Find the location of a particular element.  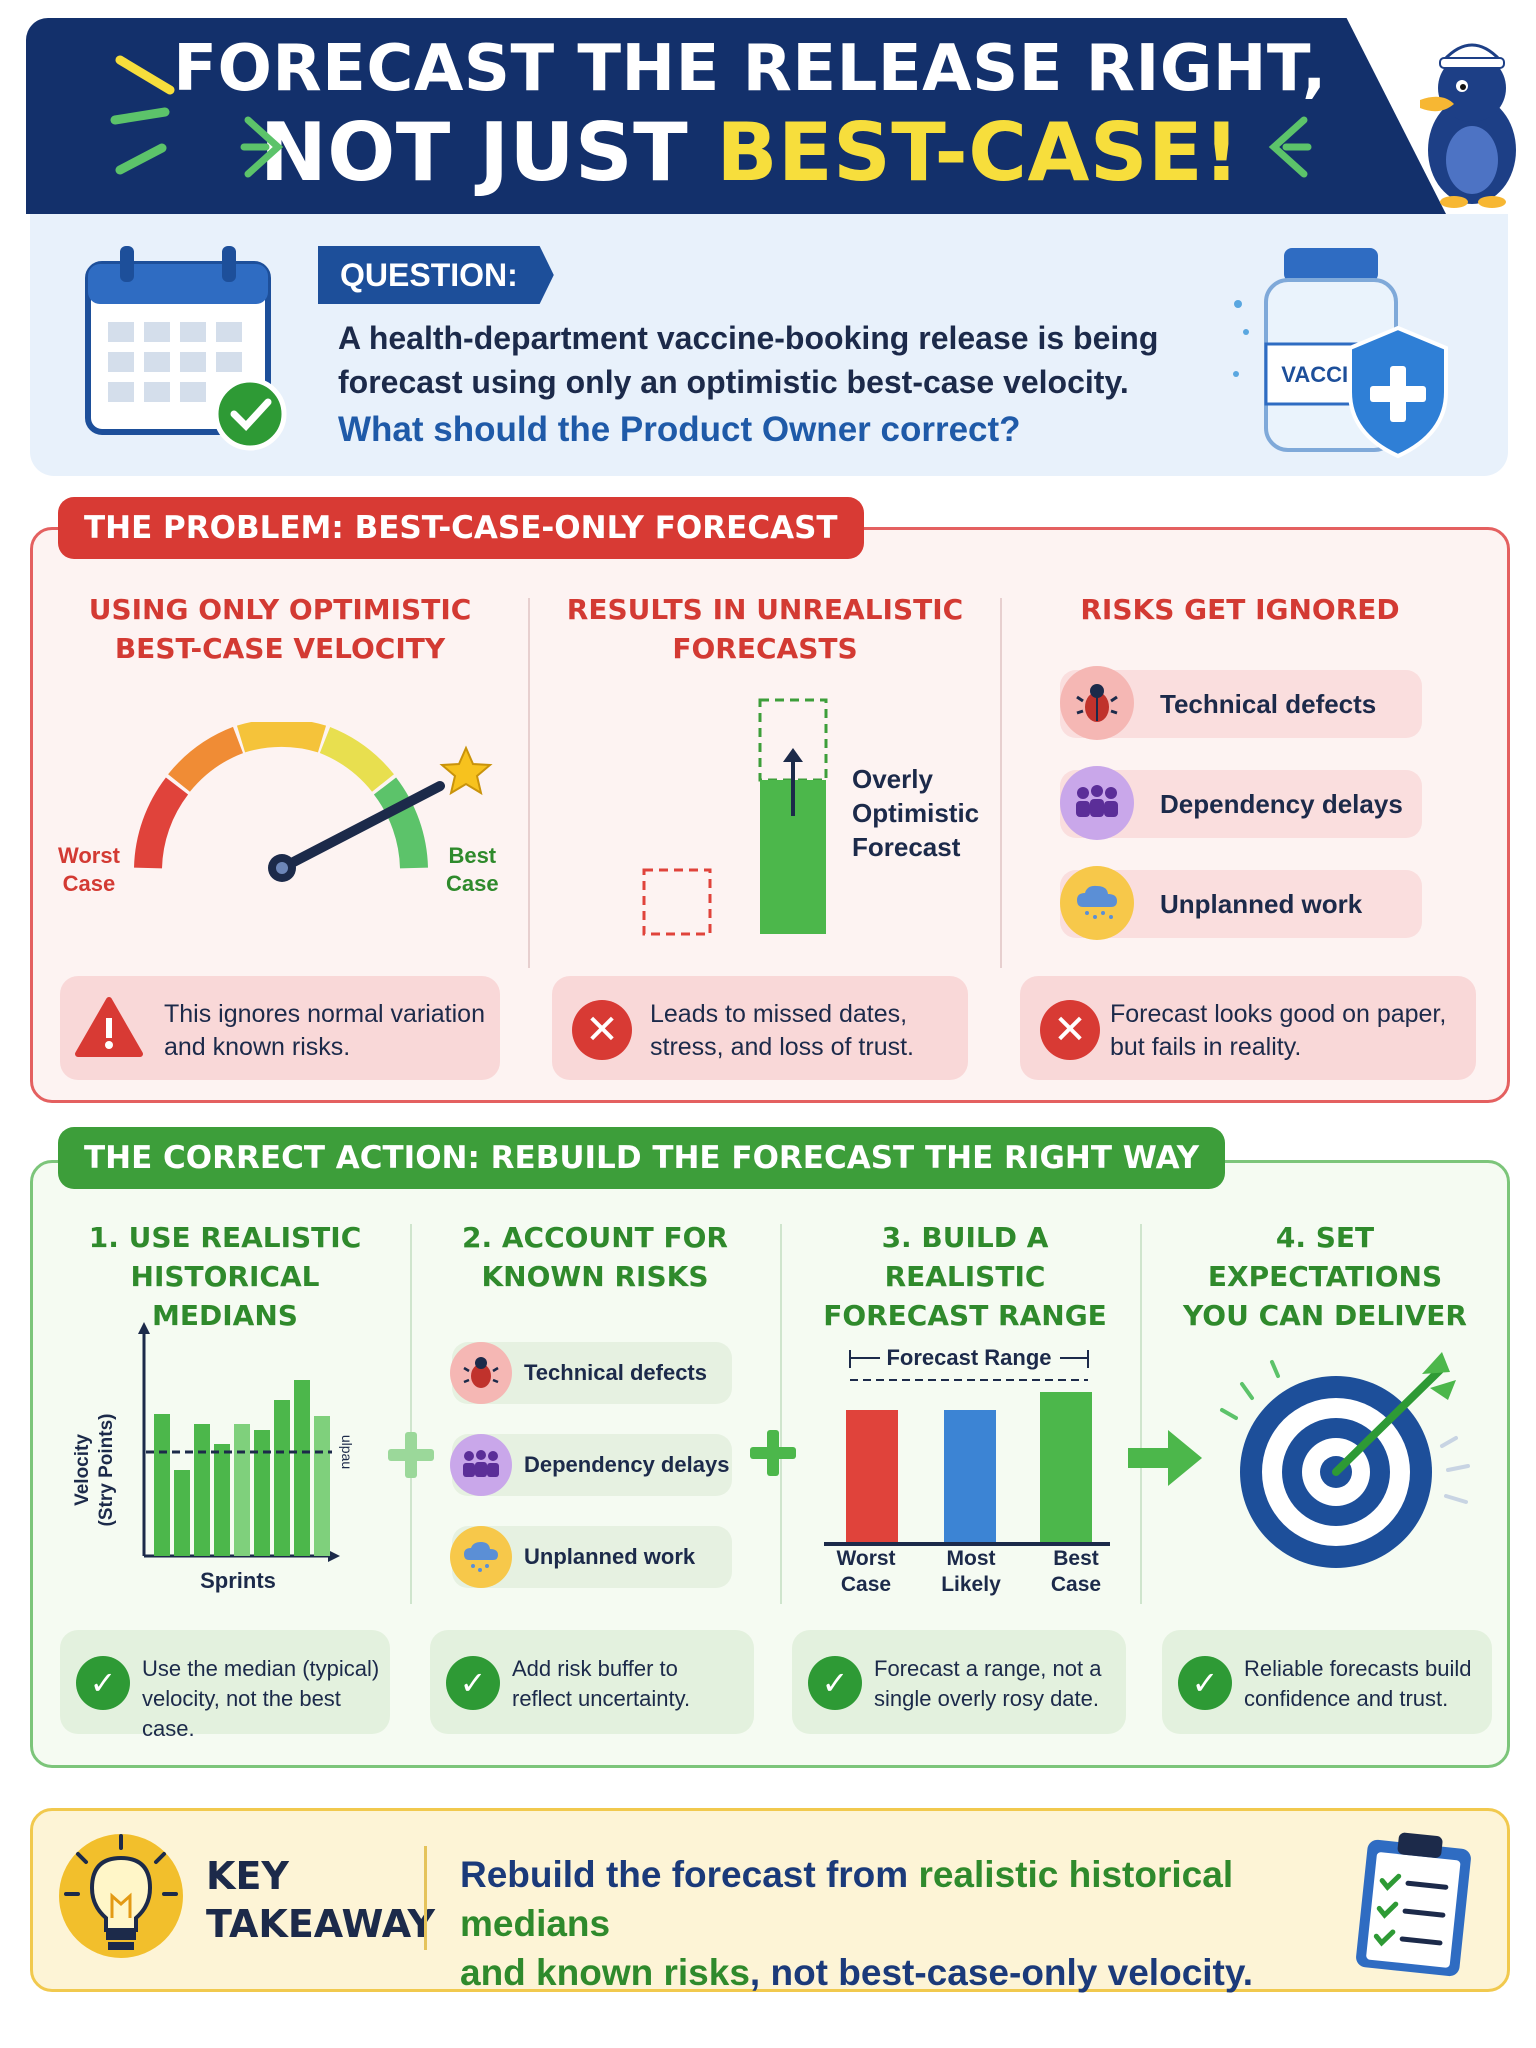

note-line: velocity, not the best case. is located at coordinates (241, 1713).